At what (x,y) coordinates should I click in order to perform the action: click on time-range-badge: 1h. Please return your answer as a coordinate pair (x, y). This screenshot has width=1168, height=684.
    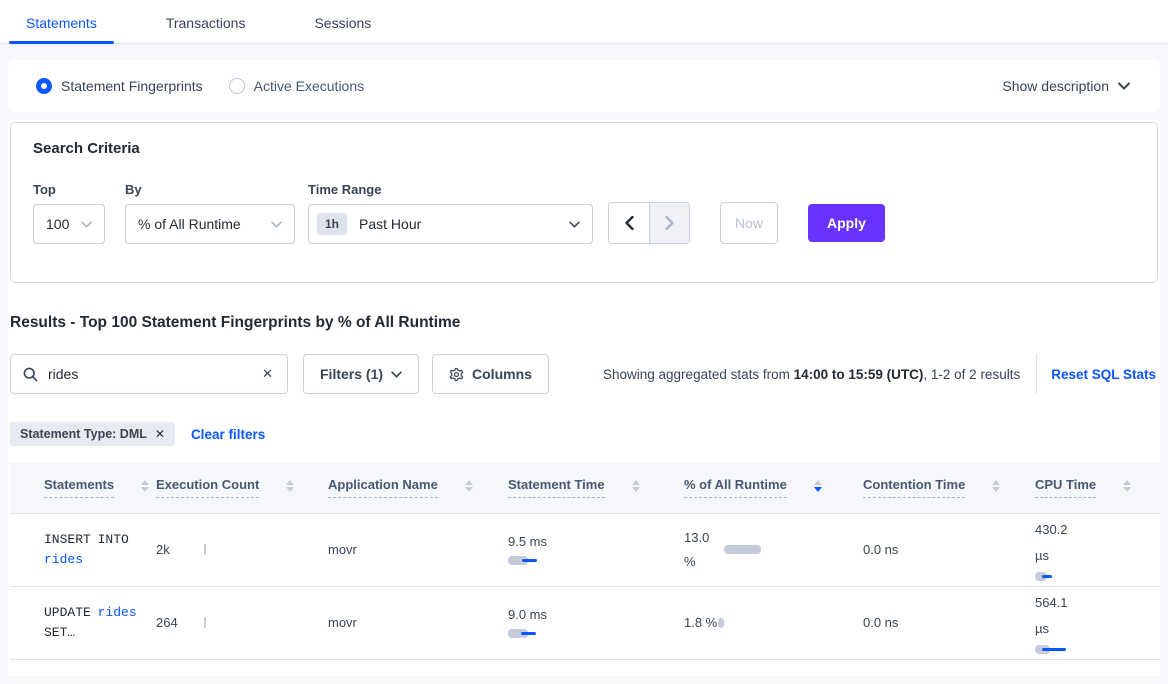
    Looking at the image, I should click on (332, 224).